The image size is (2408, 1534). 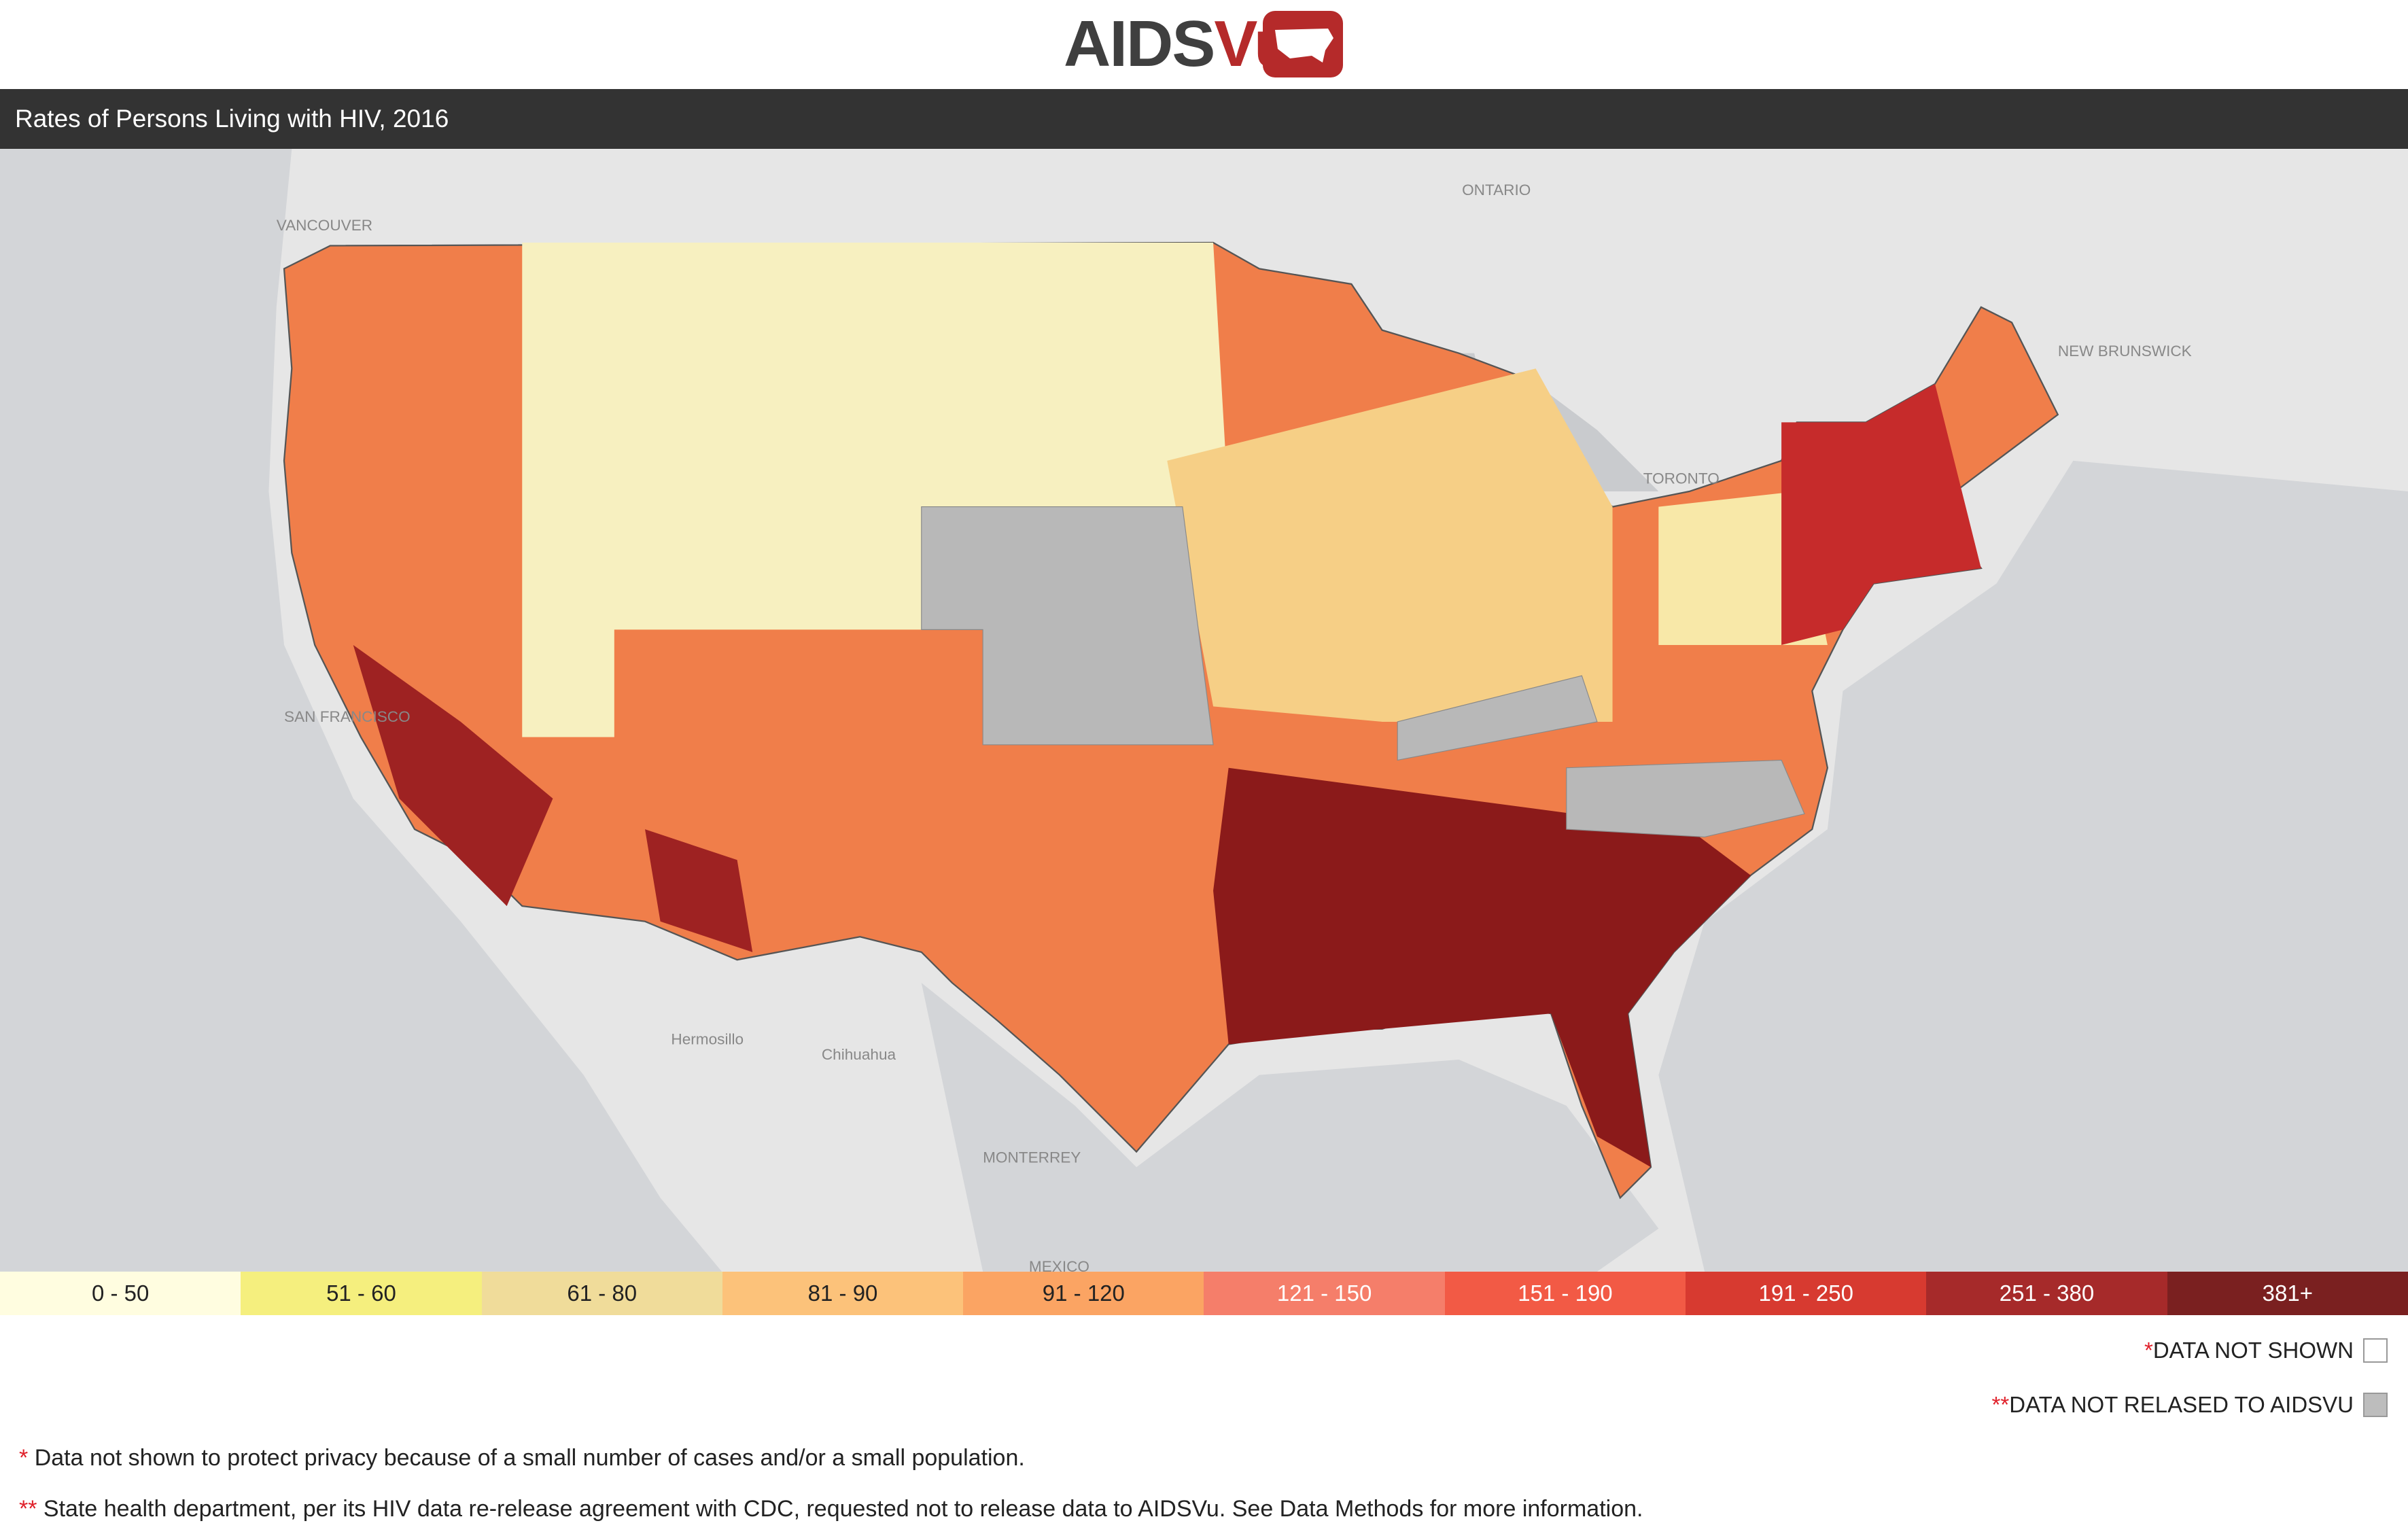 I want to click on map-label: ONTARIO, so click(x=1496, y=189).